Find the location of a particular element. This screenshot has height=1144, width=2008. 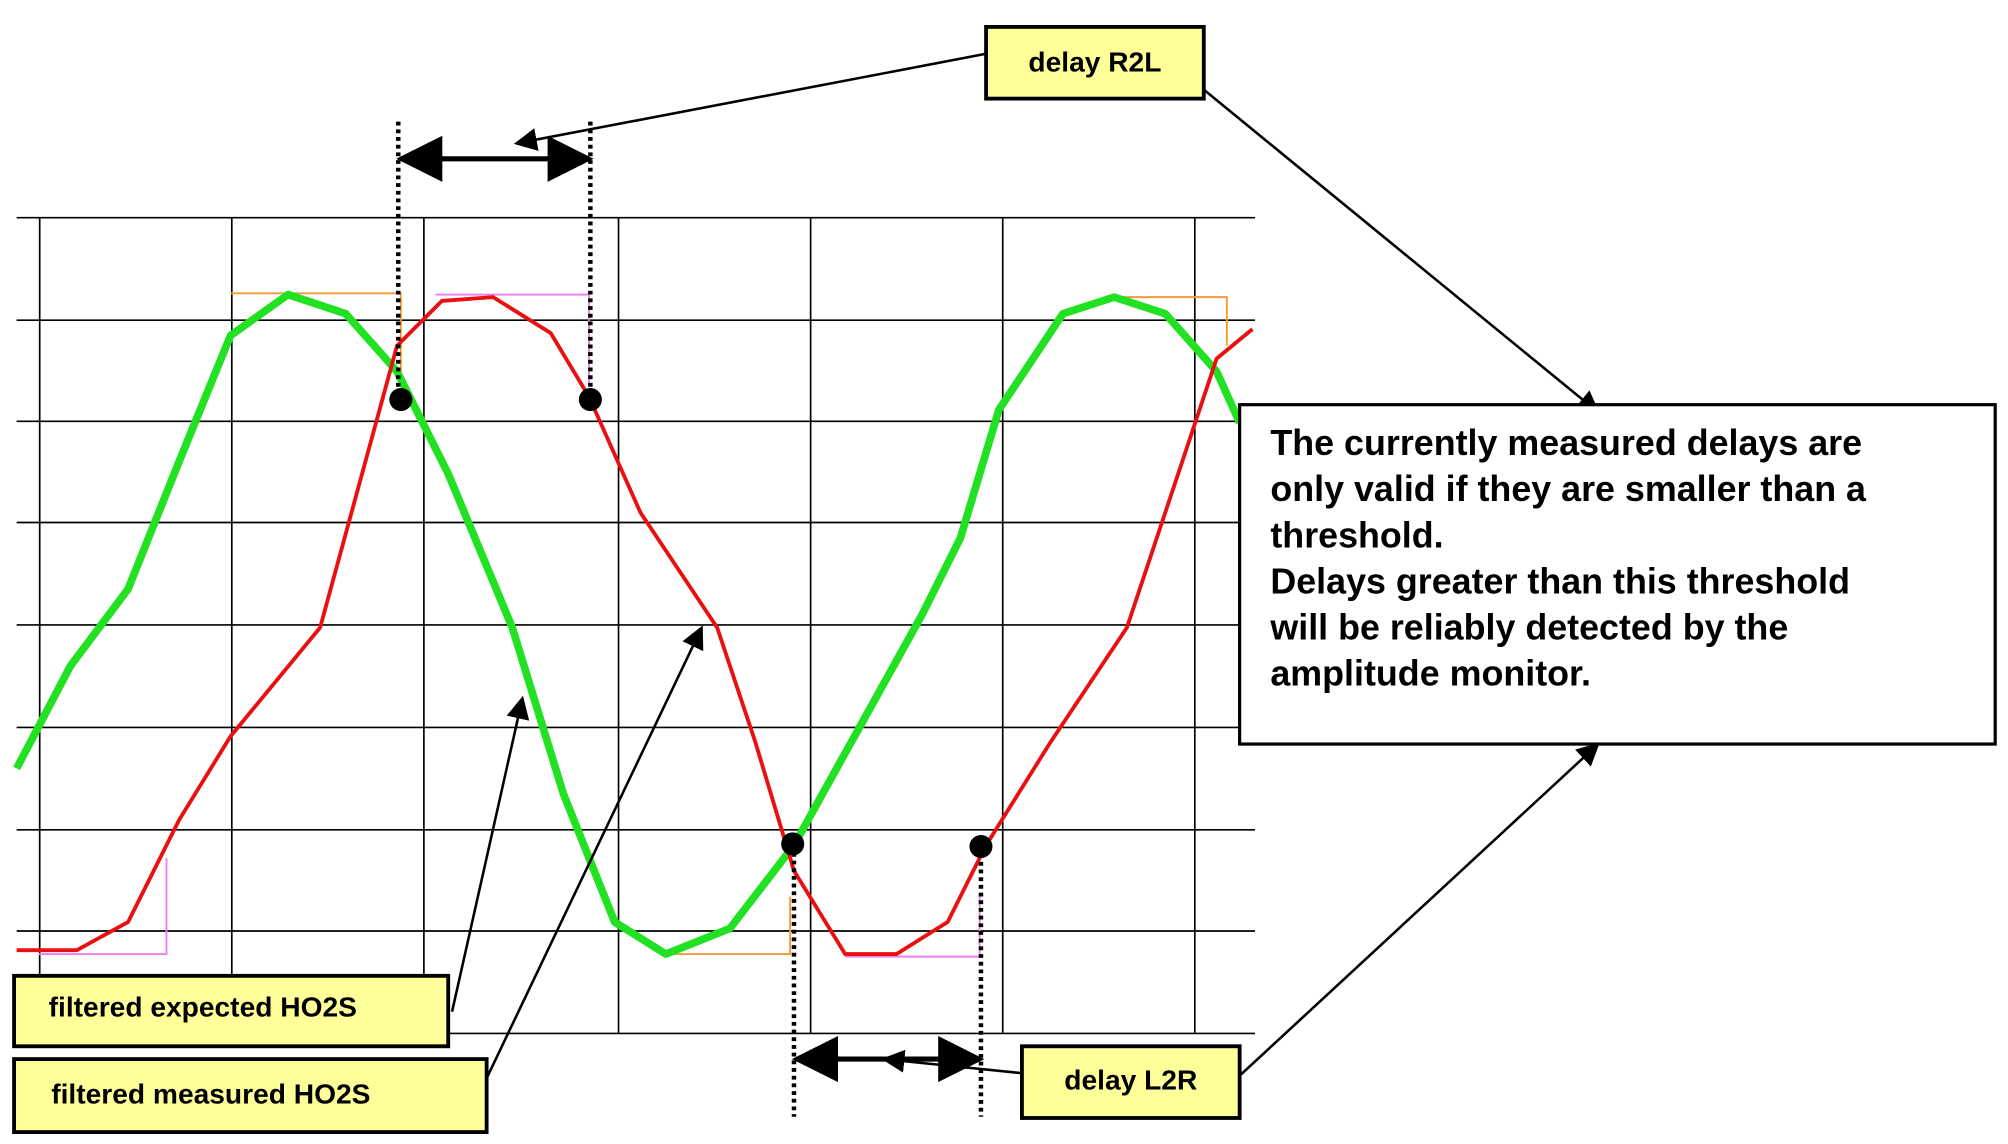

note-line: only valid if they are smaller than a is located at coordinates (1568, 489).